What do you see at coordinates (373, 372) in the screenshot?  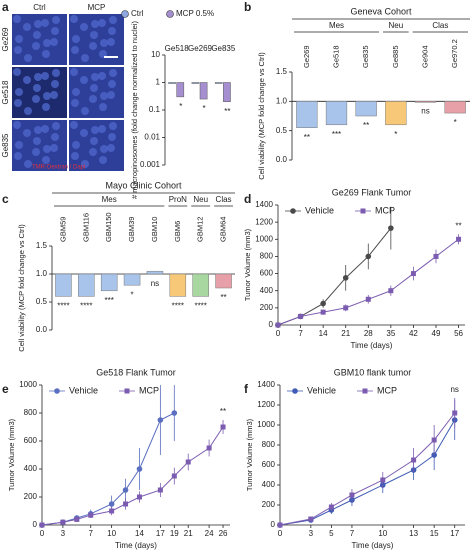 I see `chart-title: GBM10 flank tumor` at bounding box center [373, 372].